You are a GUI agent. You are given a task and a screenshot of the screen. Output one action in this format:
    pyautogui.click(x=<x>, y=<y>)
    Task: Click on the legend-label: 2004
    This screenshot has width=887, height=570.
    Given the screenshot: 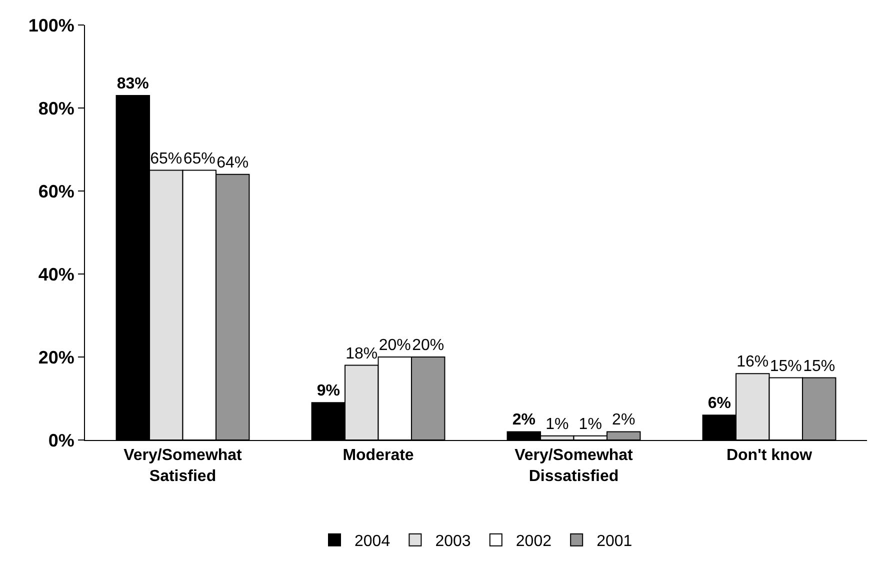 What is the action you would take?
    pyautogui.click(x=372, y=541)
    